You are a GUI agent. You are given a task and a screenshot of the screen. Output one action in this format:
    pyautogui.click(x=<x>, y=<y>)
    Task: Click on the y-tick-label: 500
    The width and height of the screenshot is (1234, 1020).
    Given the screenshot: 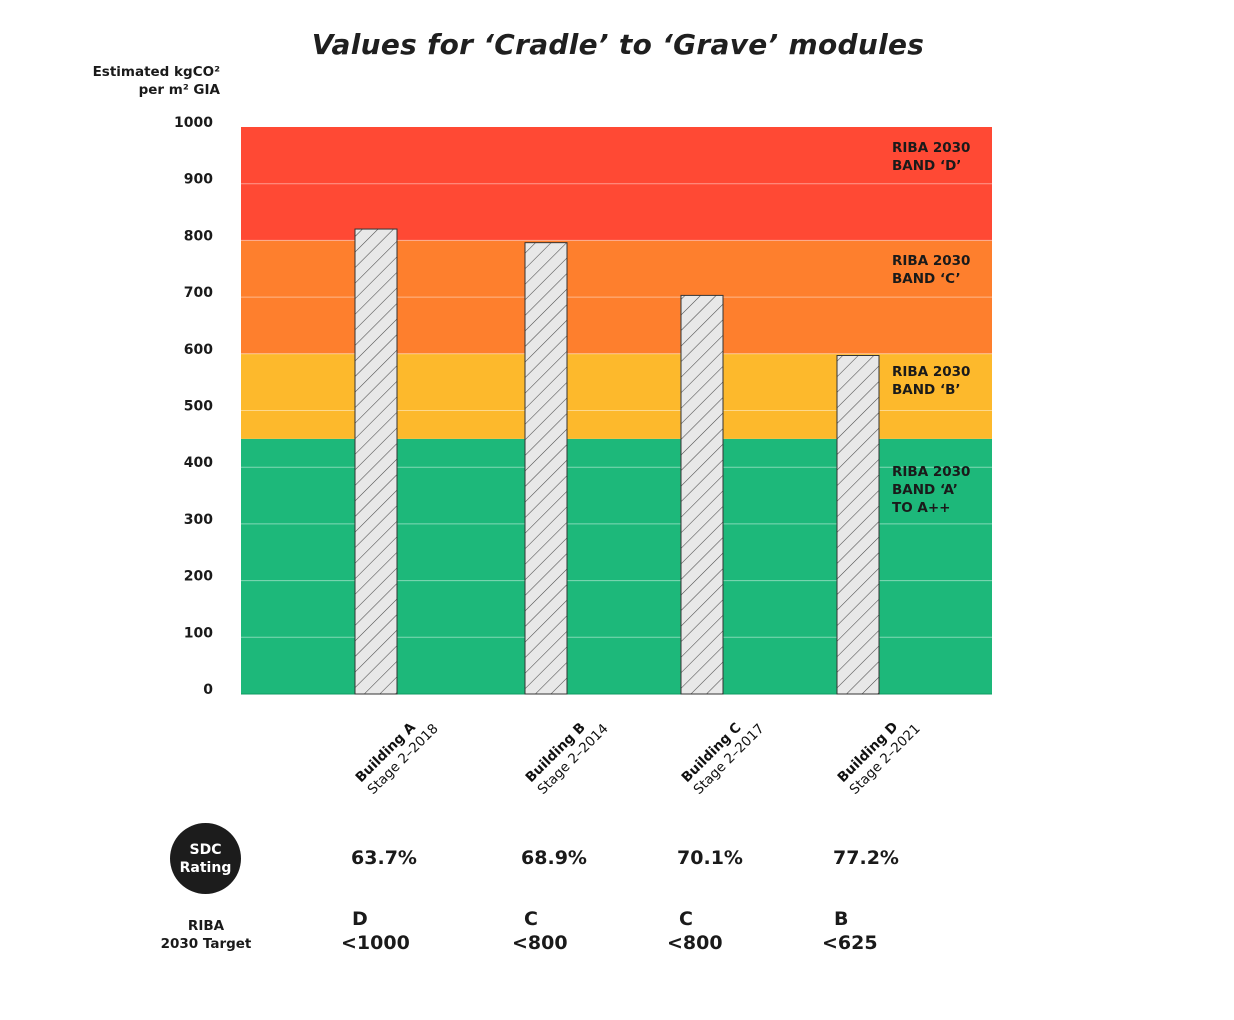 What is the action you would take?
    pyautogui.click(x=198, y=407)
    